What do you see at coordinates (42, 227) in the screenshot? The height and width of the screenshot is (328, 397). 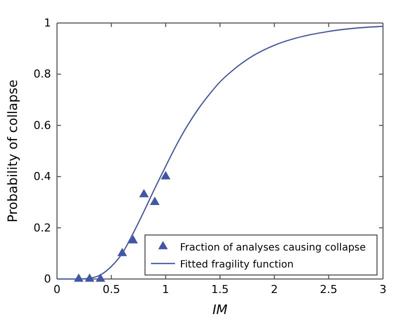 I see `y-tick-label: 0.2` at bounding box center [42, 227].